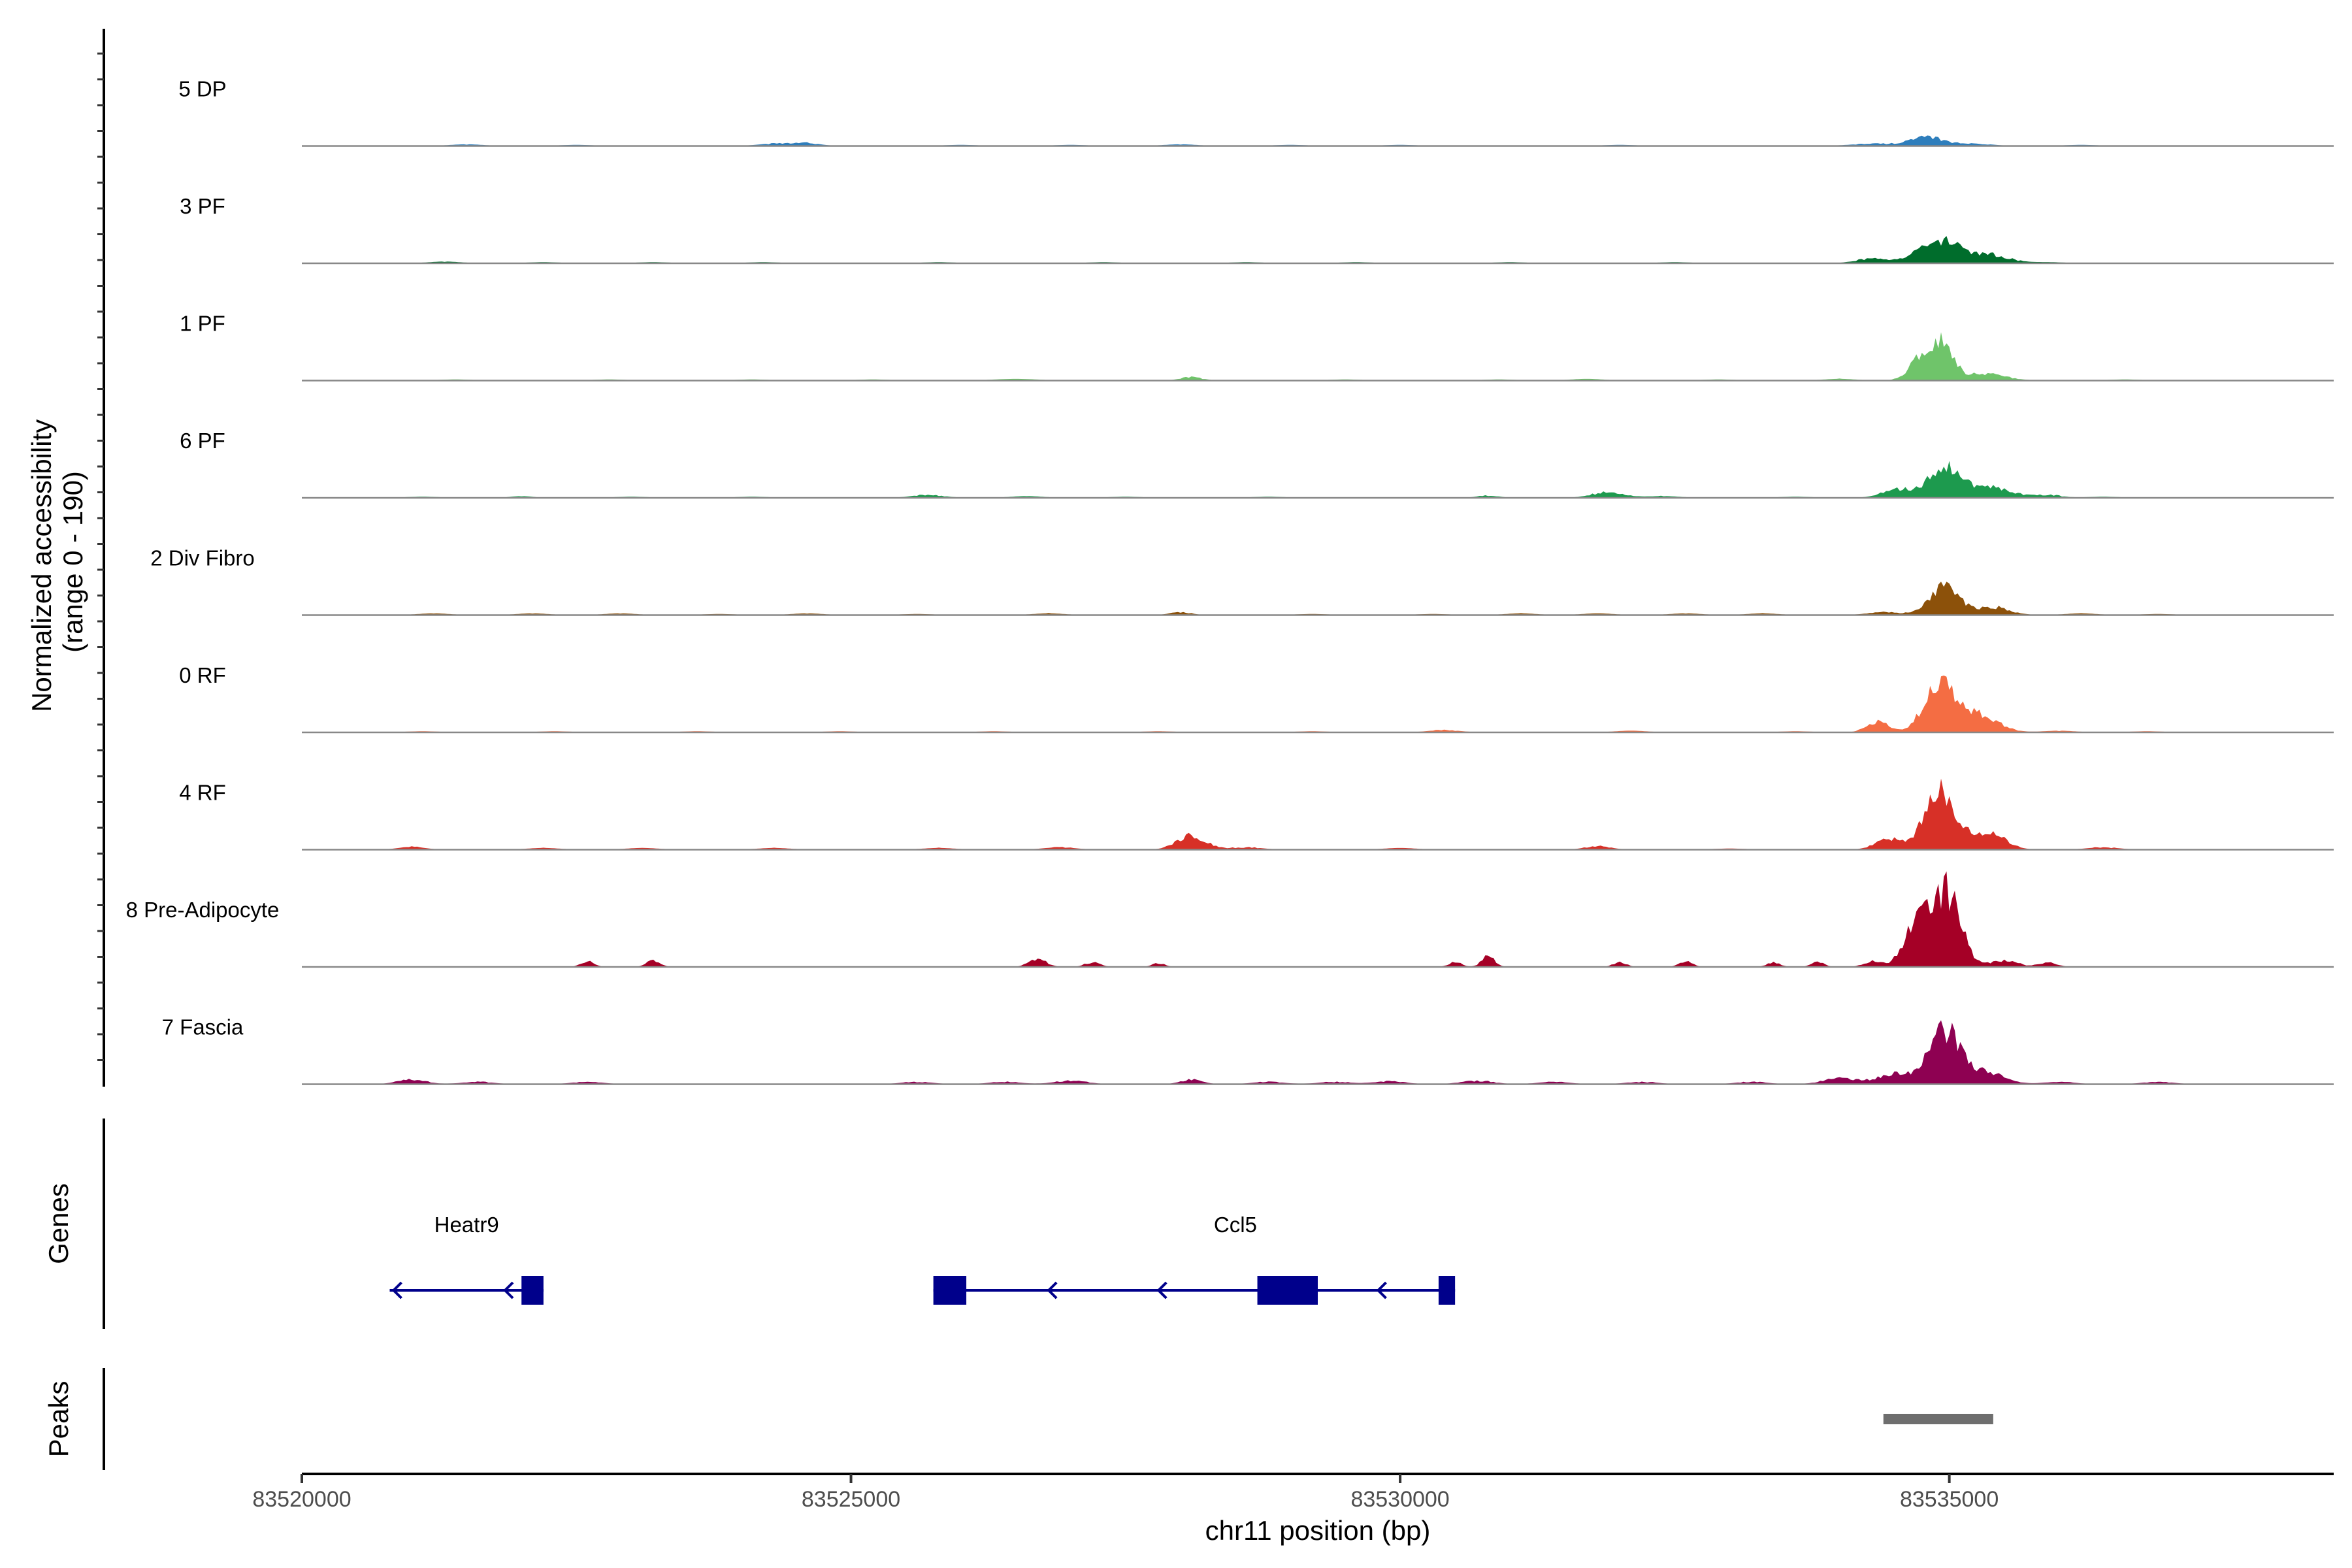  I want to click on coverage-area-0-rf, so click(1318, 704).